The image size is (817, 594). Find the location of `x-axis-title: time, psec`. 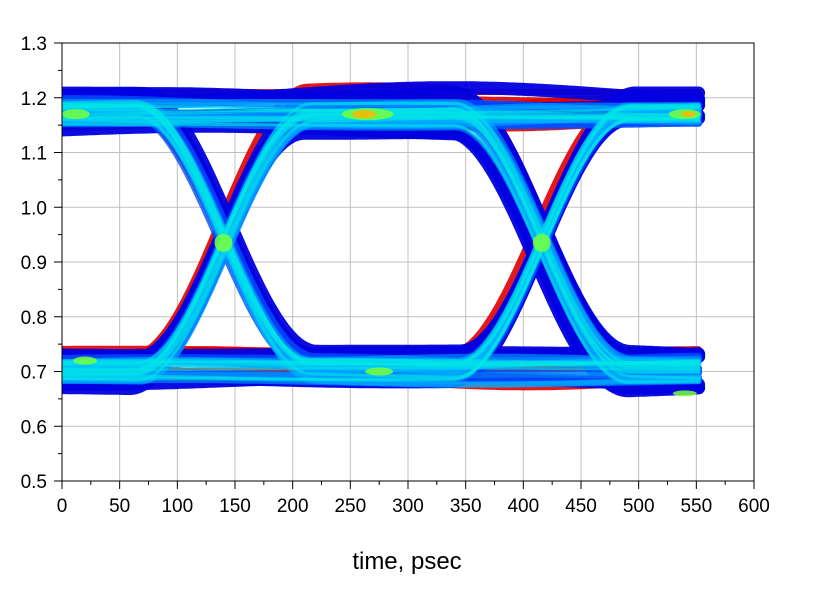

x-axis-title: time, psec is located at coordinates (406, 561).